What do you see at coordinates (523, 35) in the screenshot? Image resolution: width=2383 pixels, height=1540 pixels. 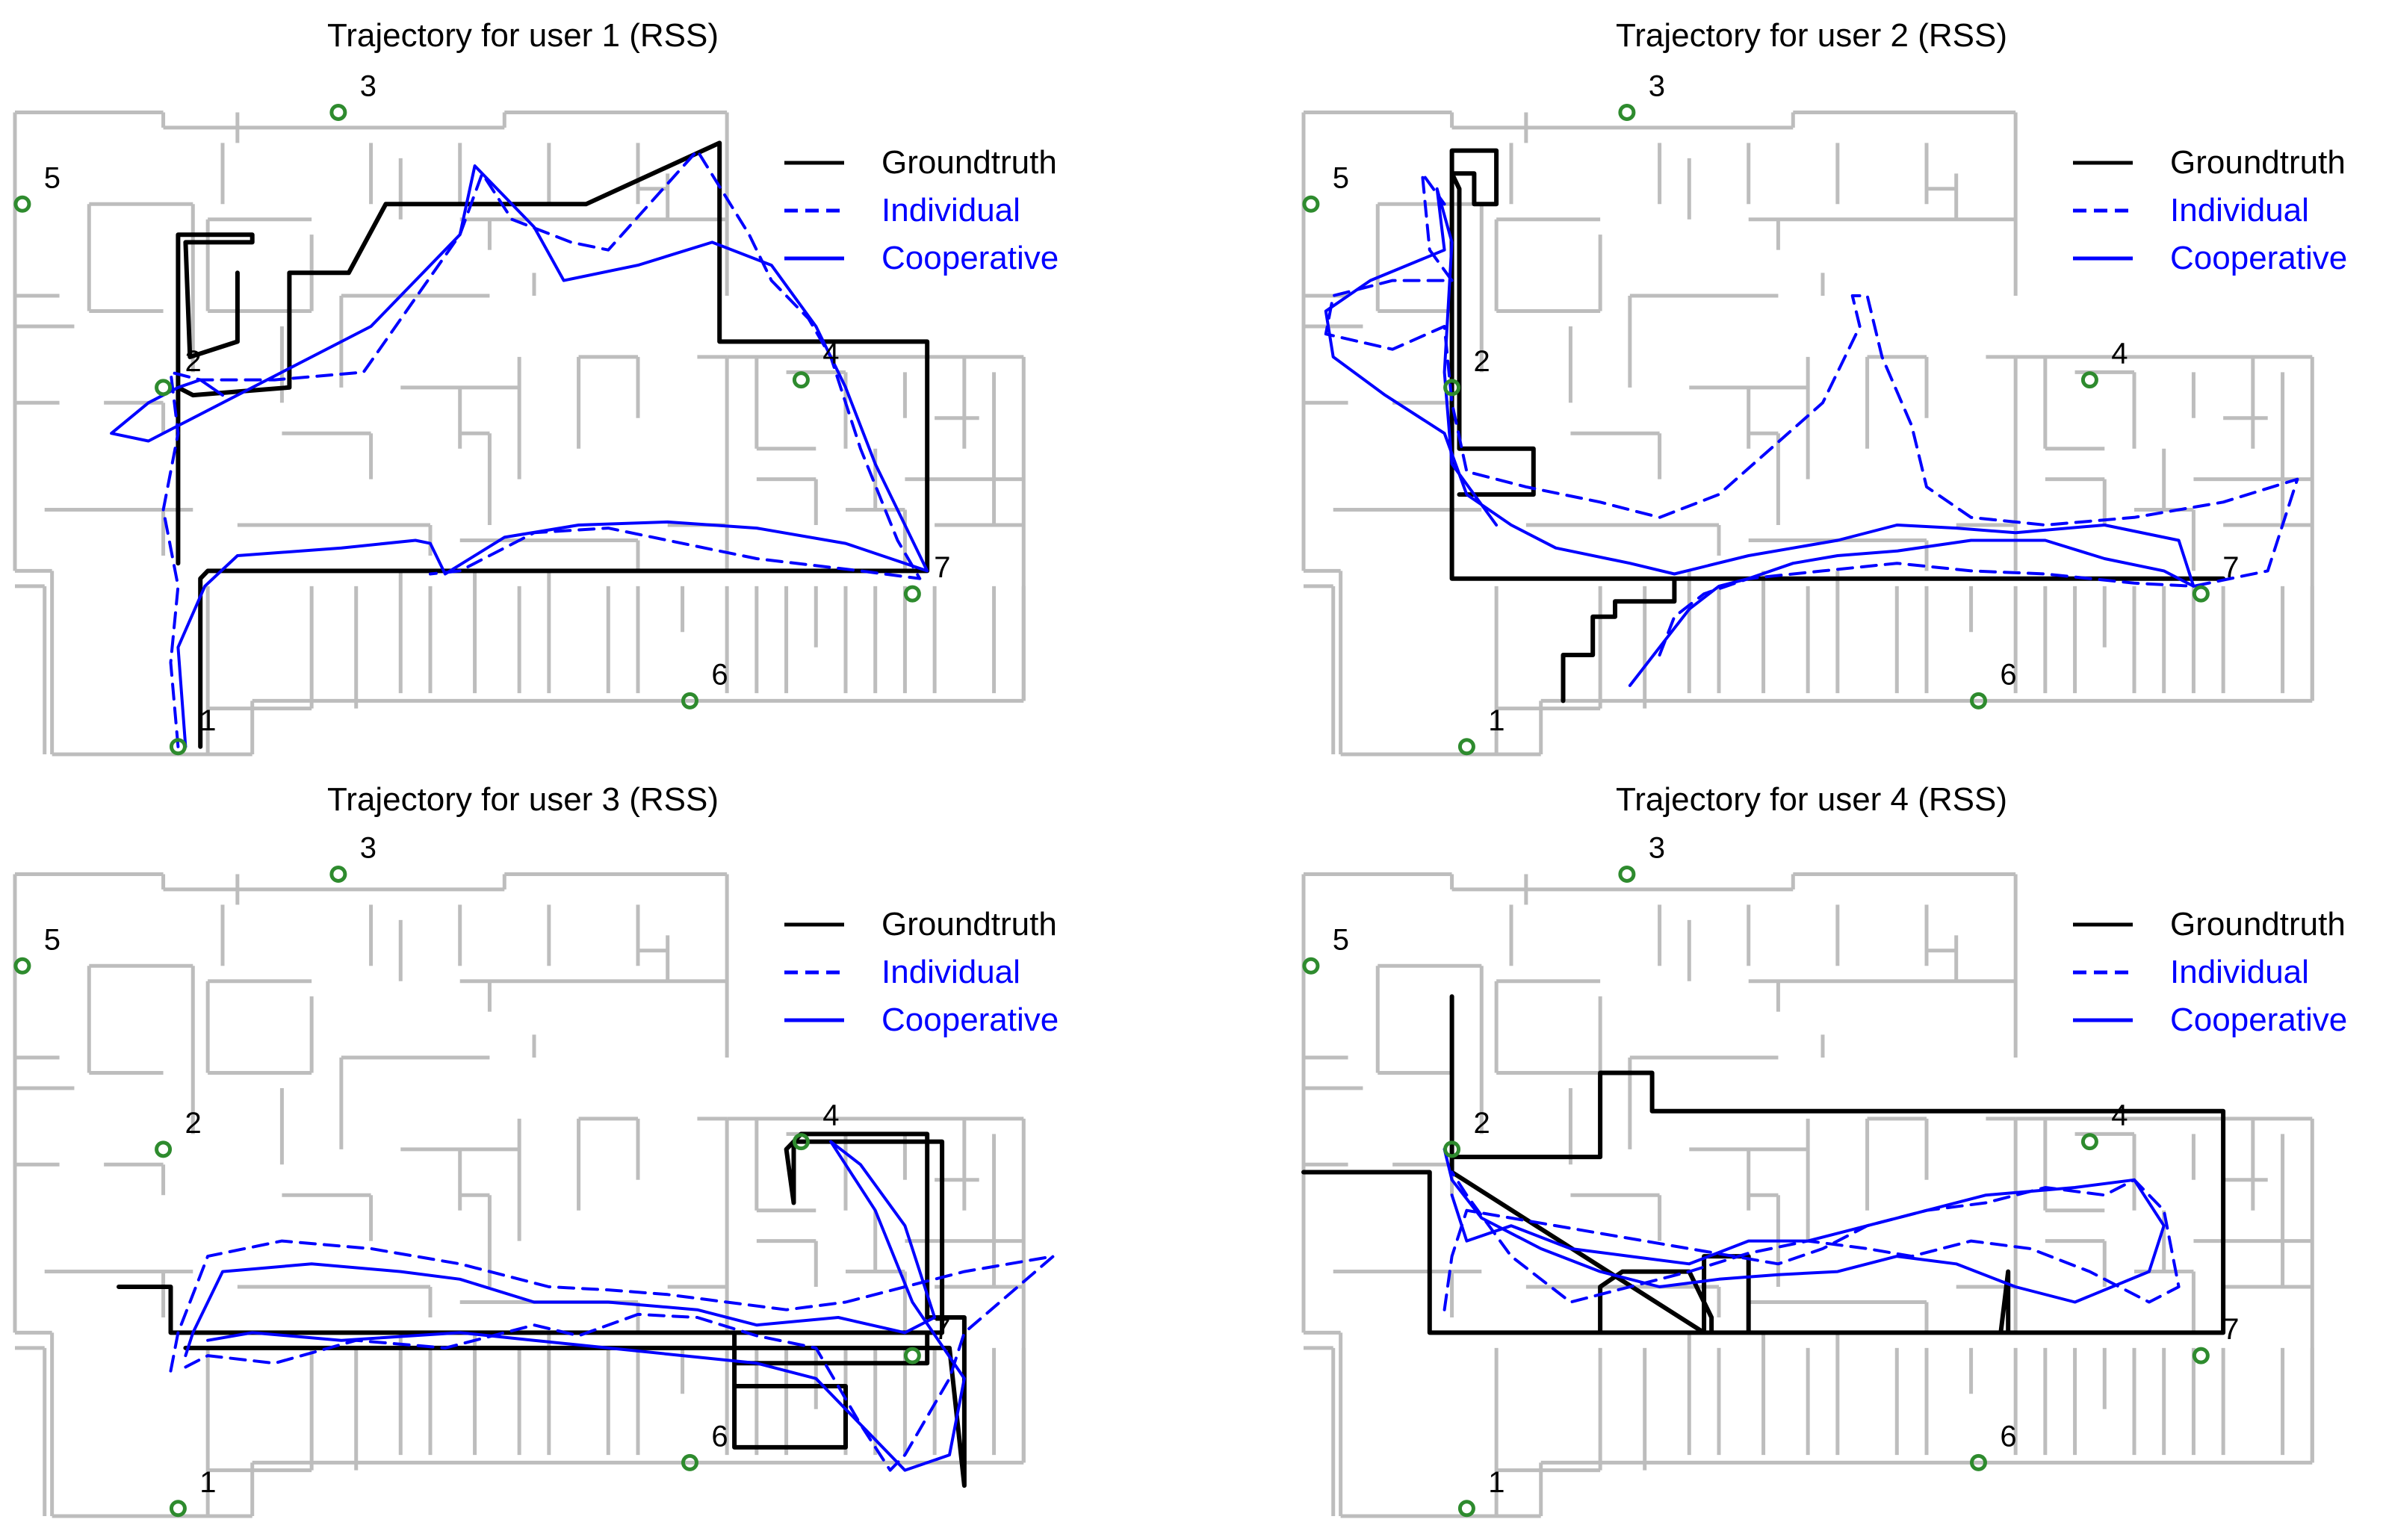 I see `subplot-title: Trajectory for user 1 (RSS)` at bounding box center [523, 35].